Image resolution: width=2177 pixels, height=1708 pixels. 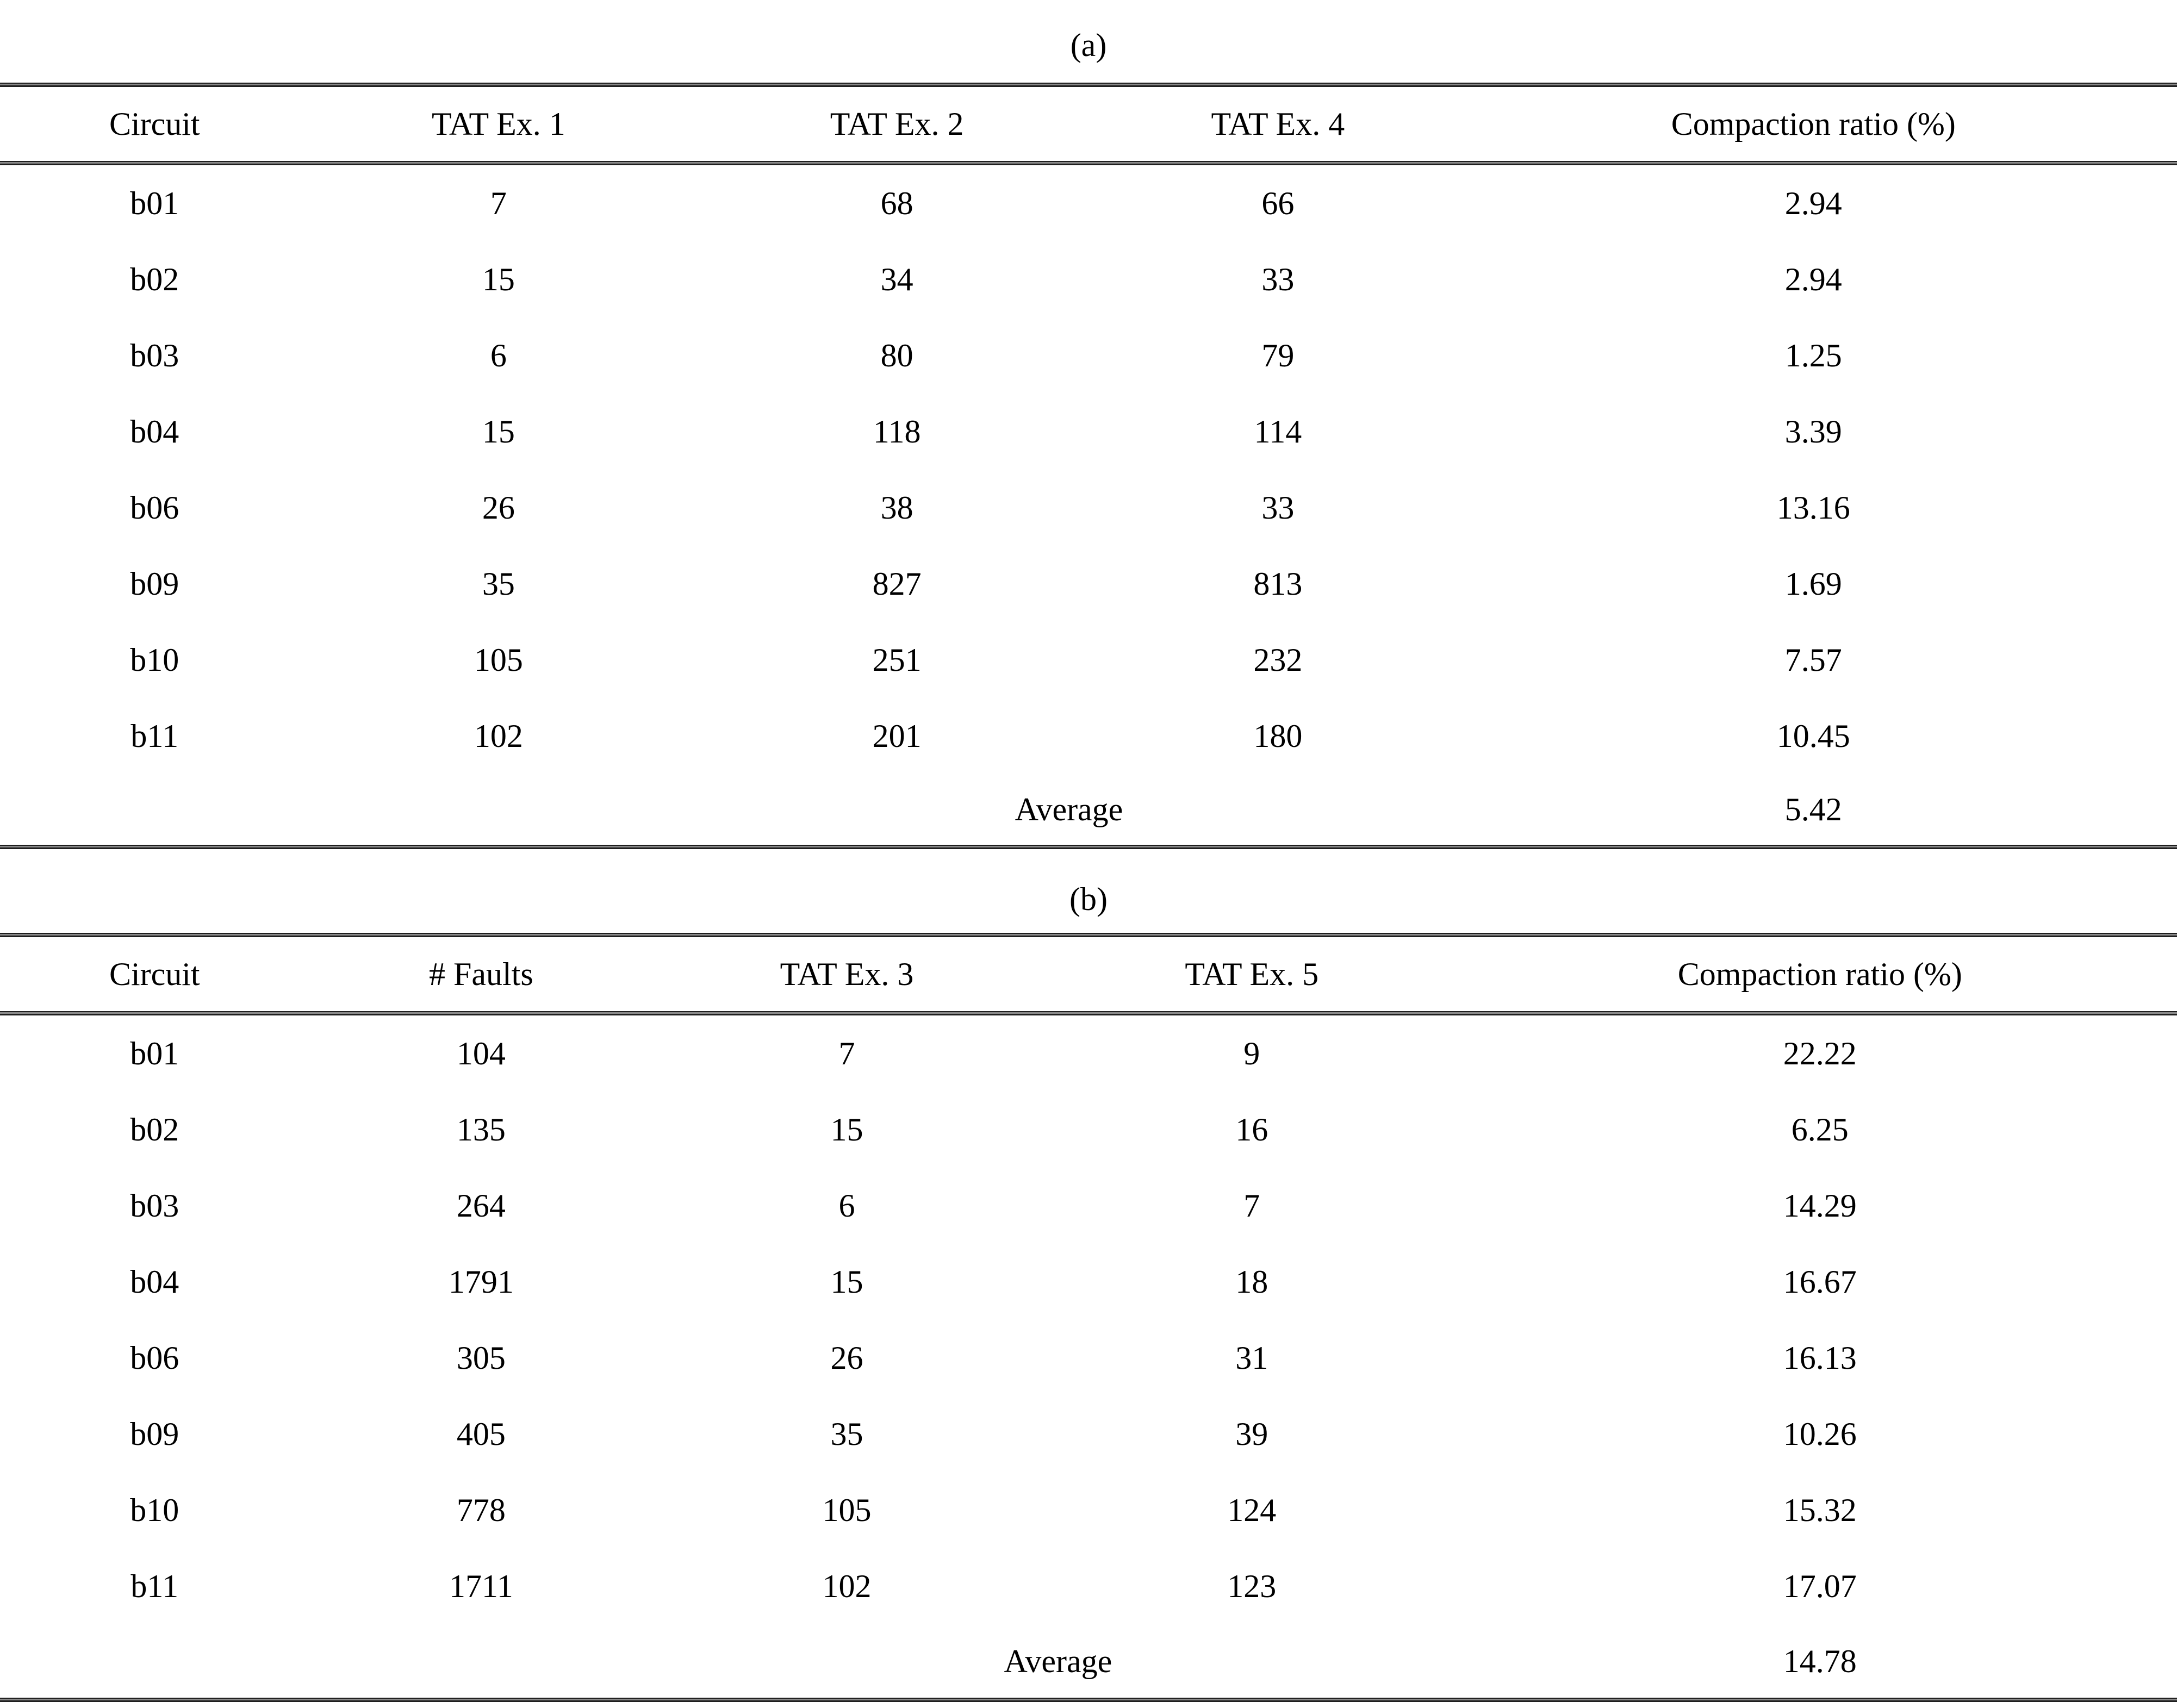 What do you see at coordinates (481, 1206) in the screenshot?
I see `table-cell: 264` at bounding box center [481, 1206].